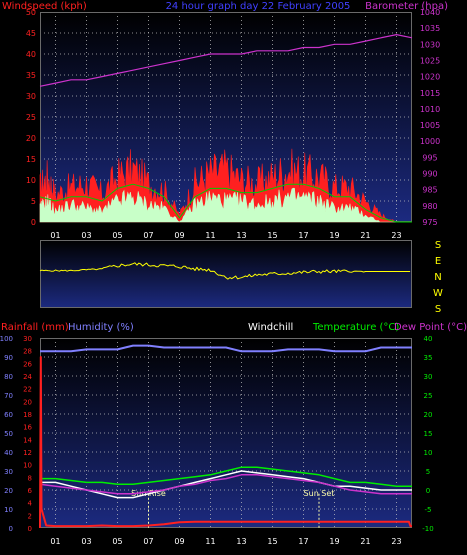 Image resolution: width=467 pixels, height=555 pixels. Describe the element at coordinates (27, 402) in the screenshot. I see `rainfall-tick-label: 20` at that location.